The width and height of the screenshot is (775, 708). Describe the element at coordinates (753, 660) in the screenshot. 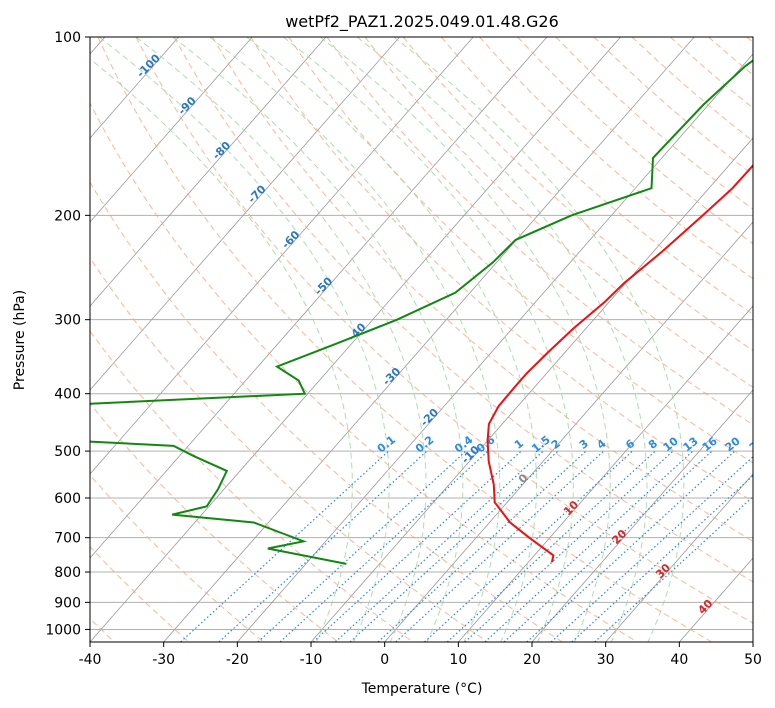

I see `x-tick-label: 50` at that location.